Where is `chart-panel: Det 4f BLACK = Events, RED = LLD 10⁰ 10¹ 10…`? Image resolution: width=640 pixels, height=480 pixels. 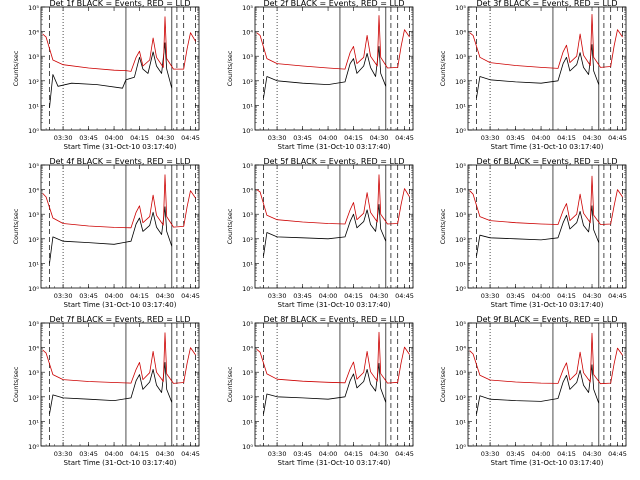 chart-panel: Det 4f BLACK = Events, RED = LLD 10⁰ 10¹ 10… is located at coordinates (106, 233).